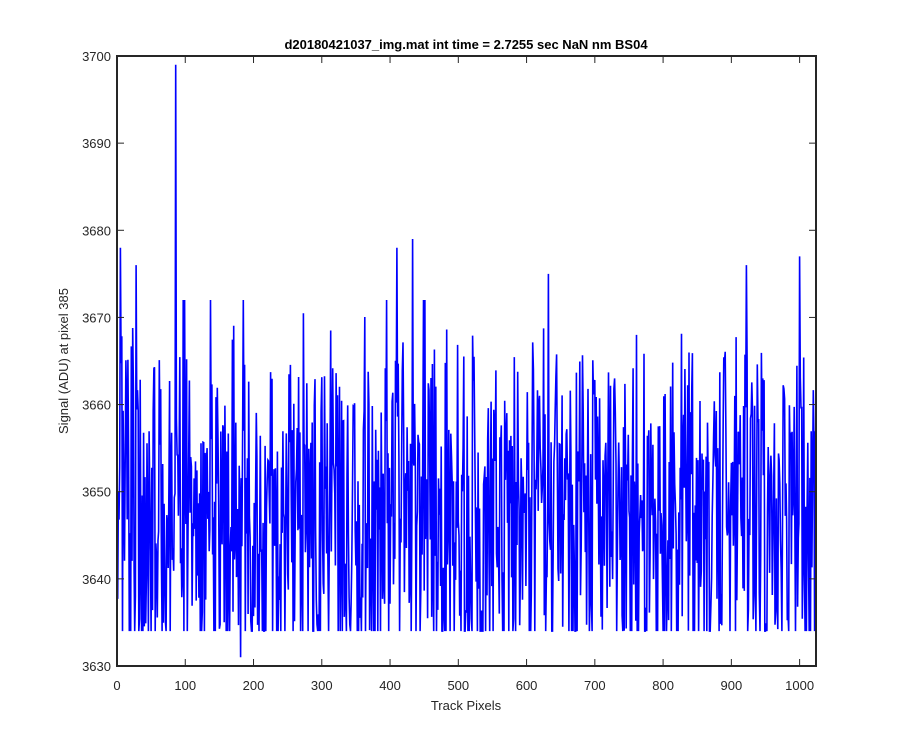  I want to click on x-tick-label: 600, so click(527, 685).